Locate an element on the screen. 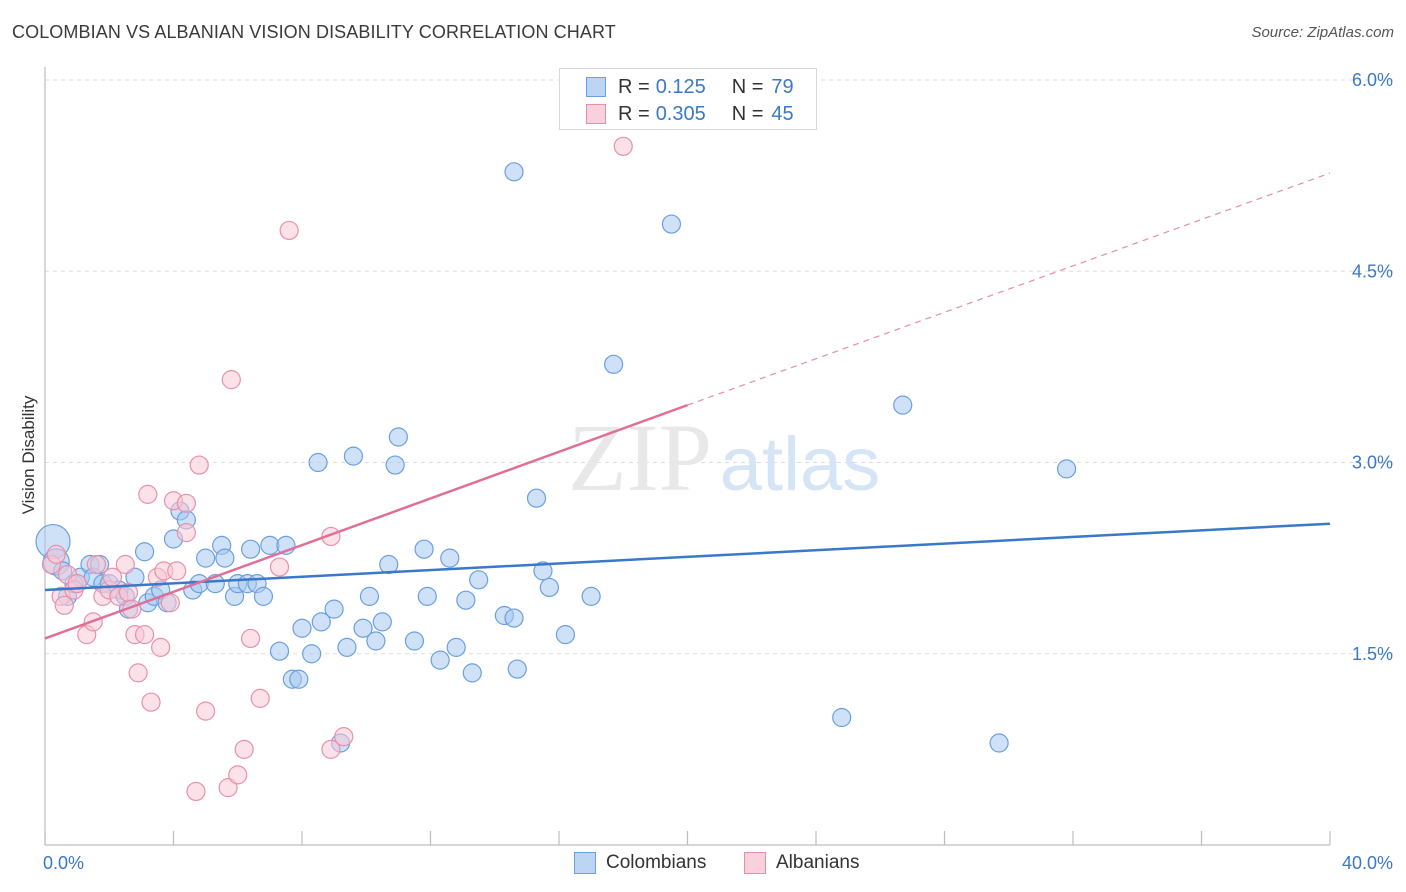 The height and width of the screenshot is (892, 1406). n-value: 79 is located at coordinates (782, 86).